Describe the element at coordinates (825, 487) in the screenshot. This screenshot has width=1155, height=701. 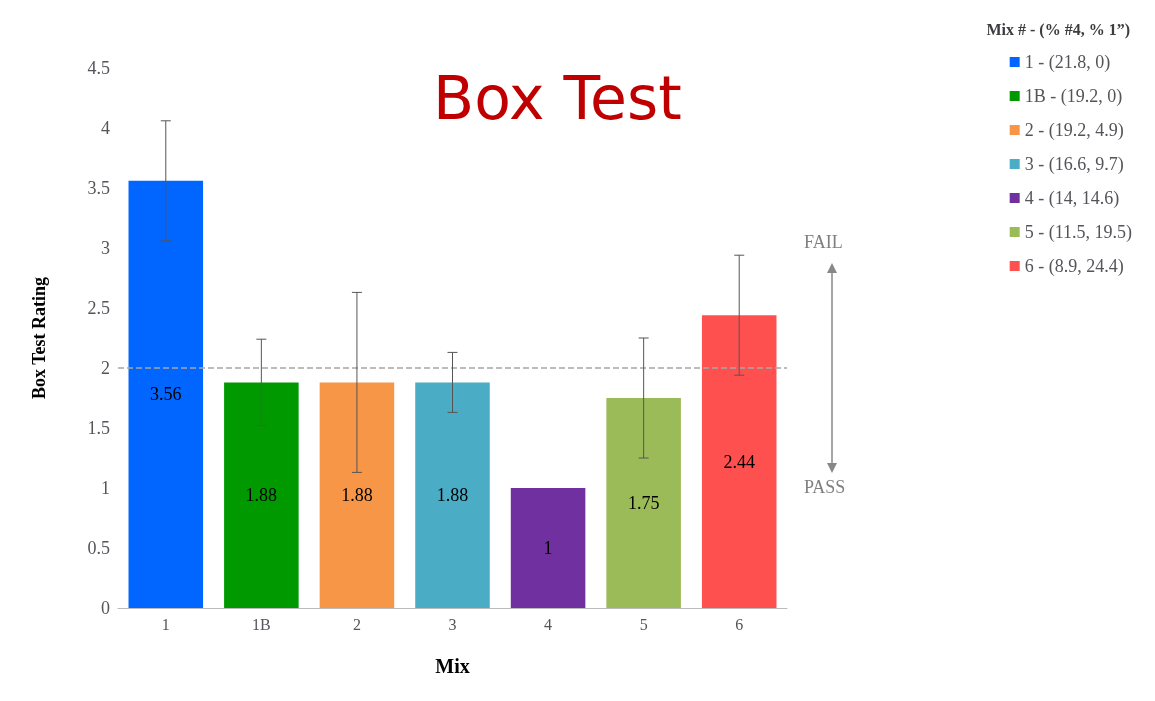
I see `text: PASS` at that location.